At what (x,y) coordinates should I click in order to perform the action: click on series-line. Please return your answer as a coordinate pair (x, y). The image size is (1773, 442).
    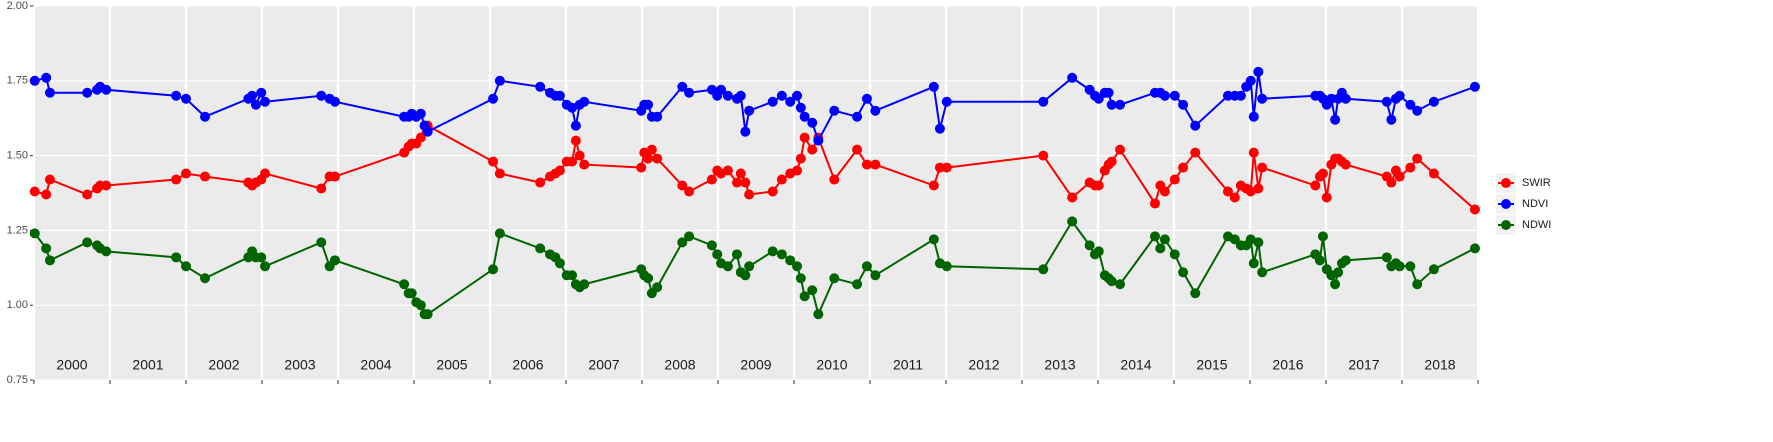
    Looking at the image, I should click on (755, 107).